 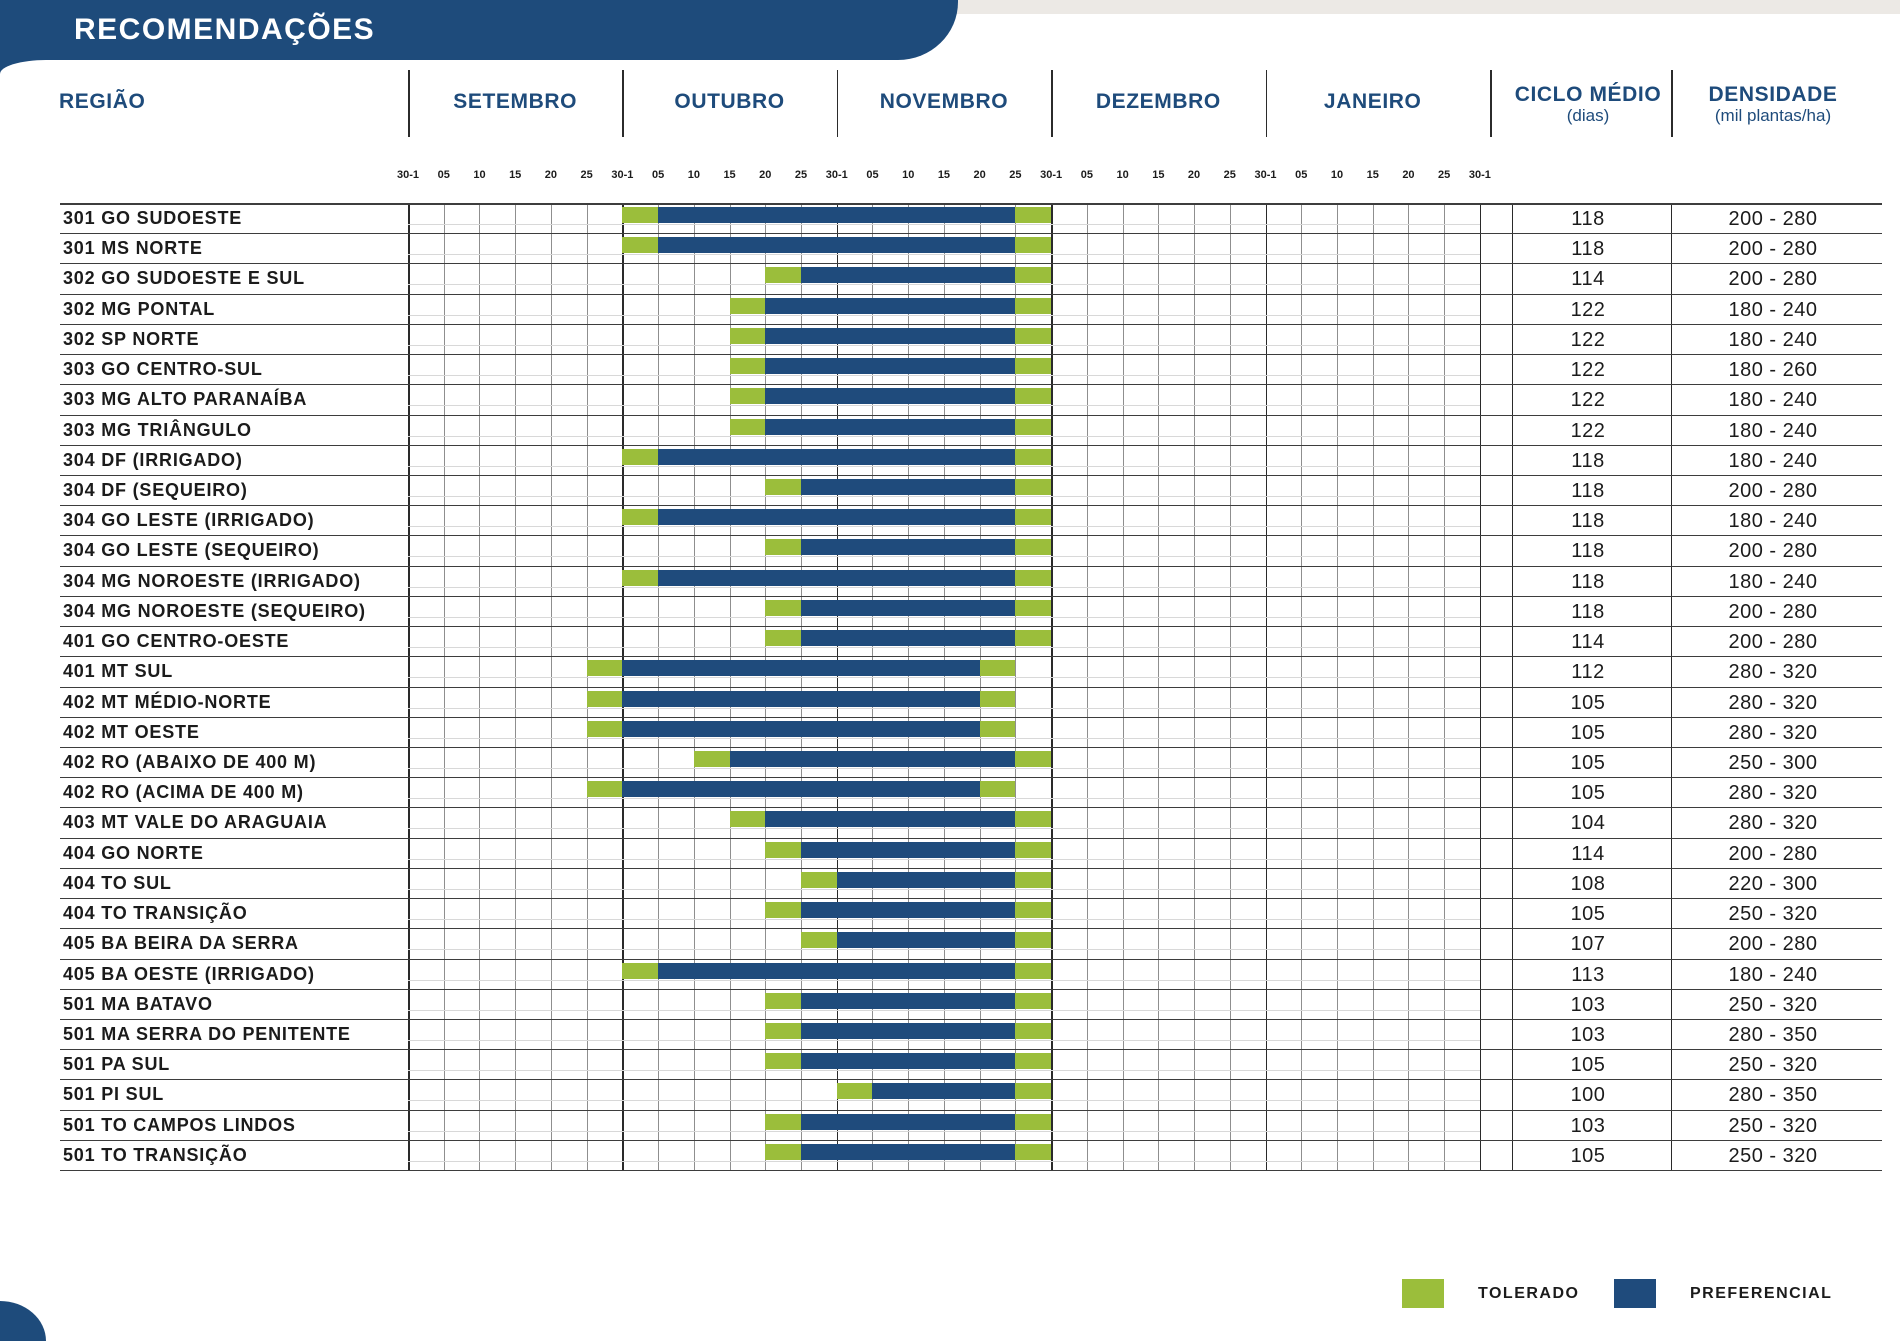 What do you see at coordinates (153, 218) in the screenshot?
I see `region-label: 301 GO SUDOESTE` at bounding box center [153, 218].